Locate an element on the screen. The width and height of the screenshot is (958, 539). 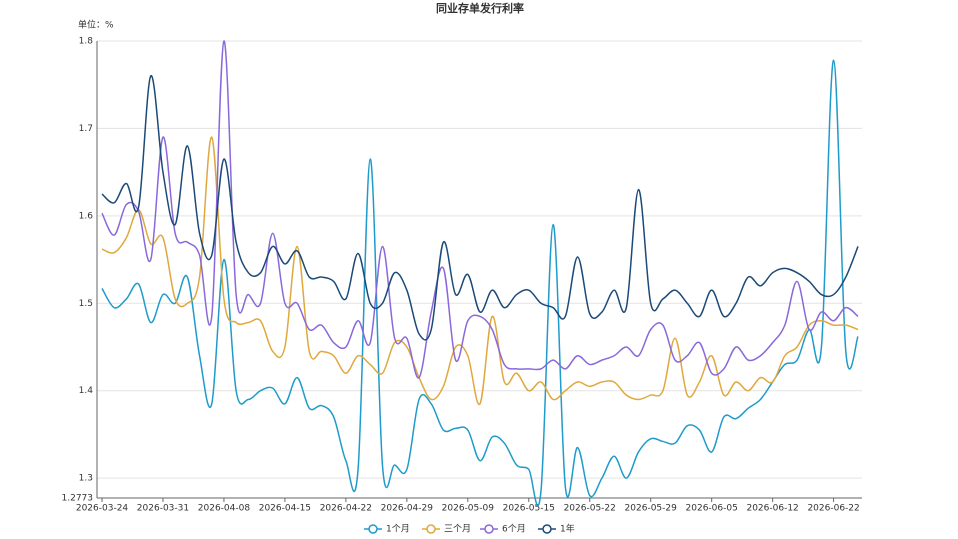
y-tick-label: 1.8 is located at coordinates (86, 42).